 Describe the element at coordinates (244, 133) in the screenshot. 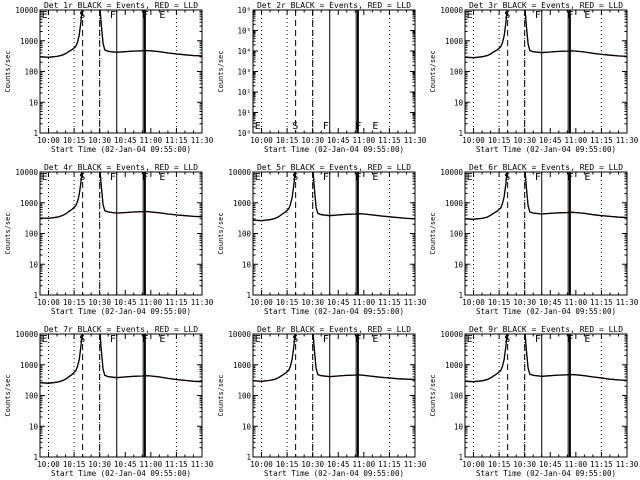

I see `y-tick-label: 10⁰` at that location.